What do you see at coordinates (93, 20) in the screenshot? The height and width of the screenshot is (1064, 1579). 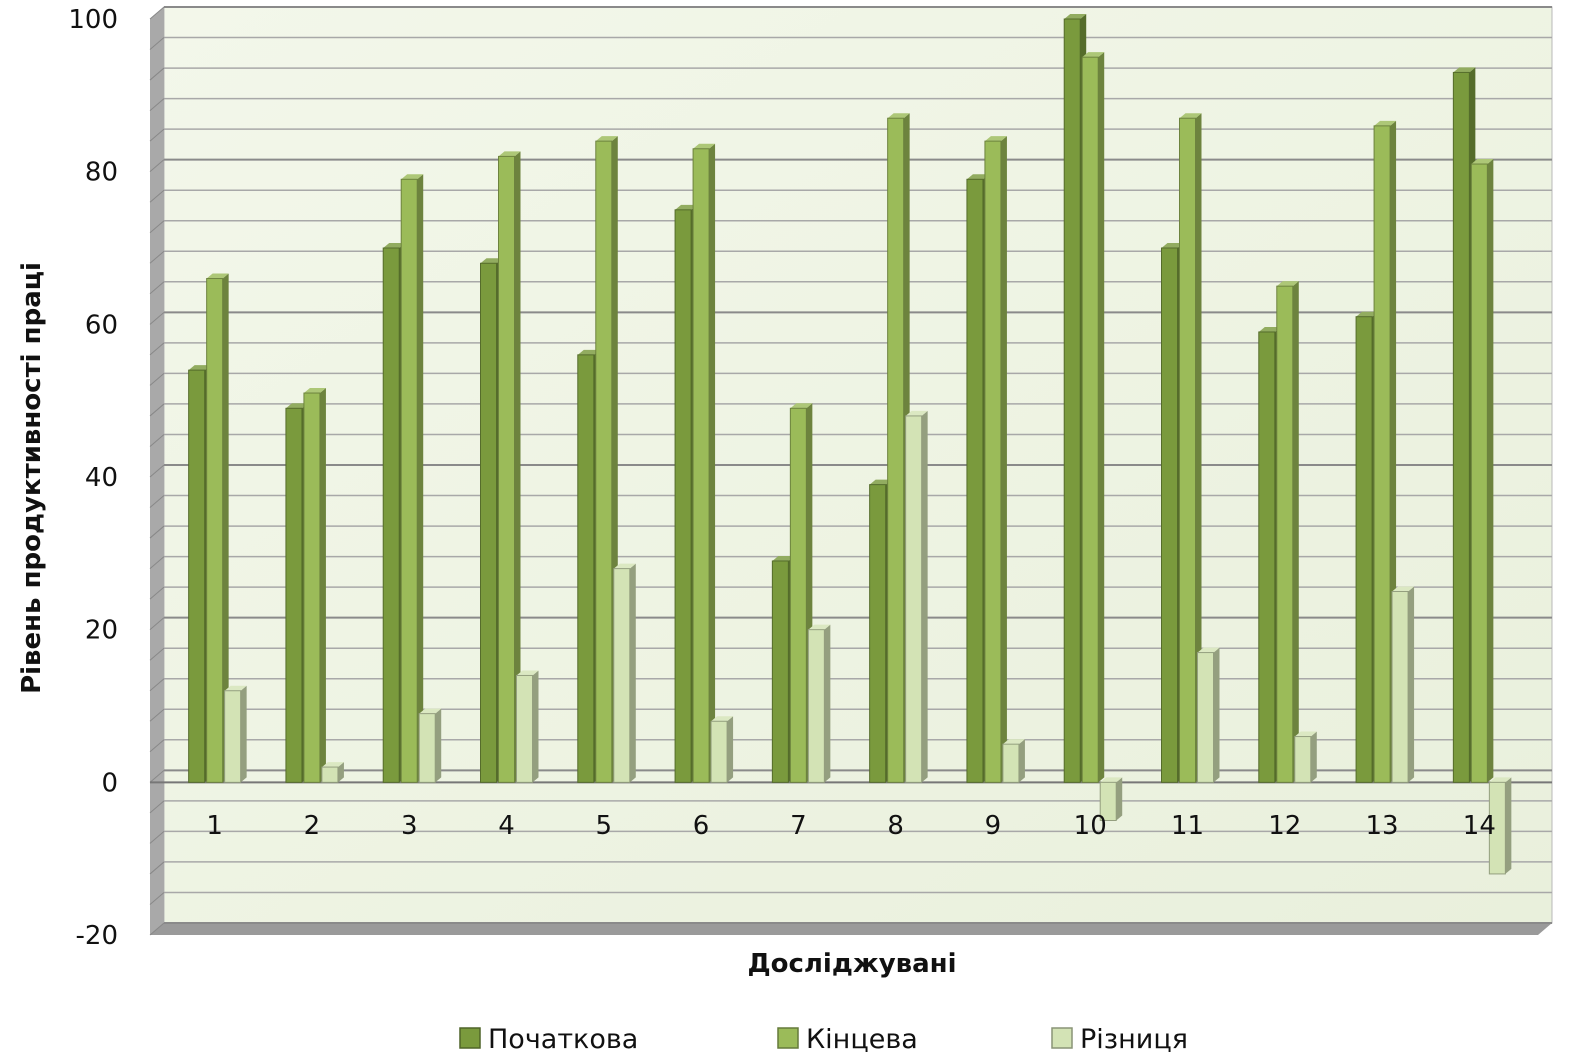 I see `y-tick-label: 100` at bounding box center [93, 20].